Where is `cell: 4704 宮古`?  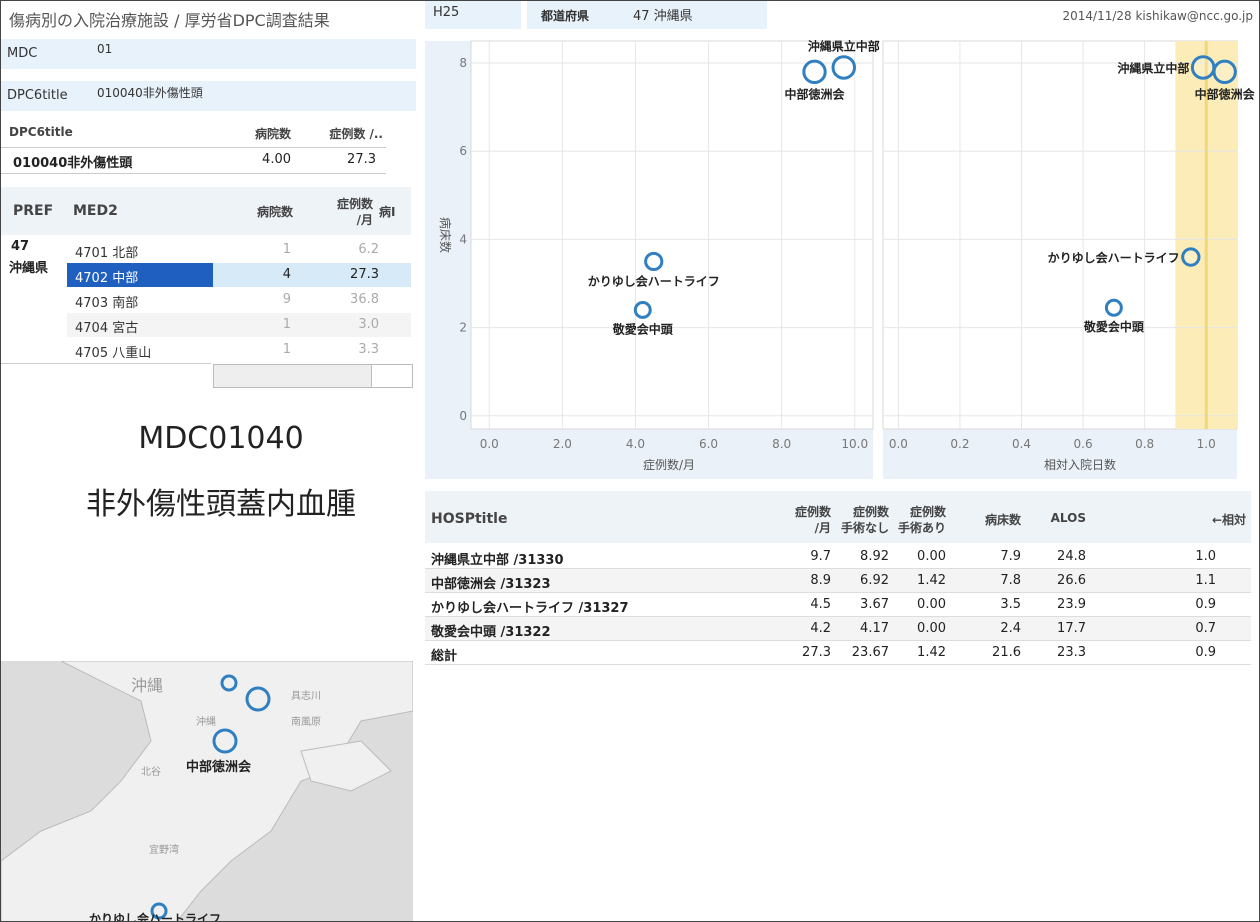 cell: 4704 宮古 is located at coordinates (107, 328).